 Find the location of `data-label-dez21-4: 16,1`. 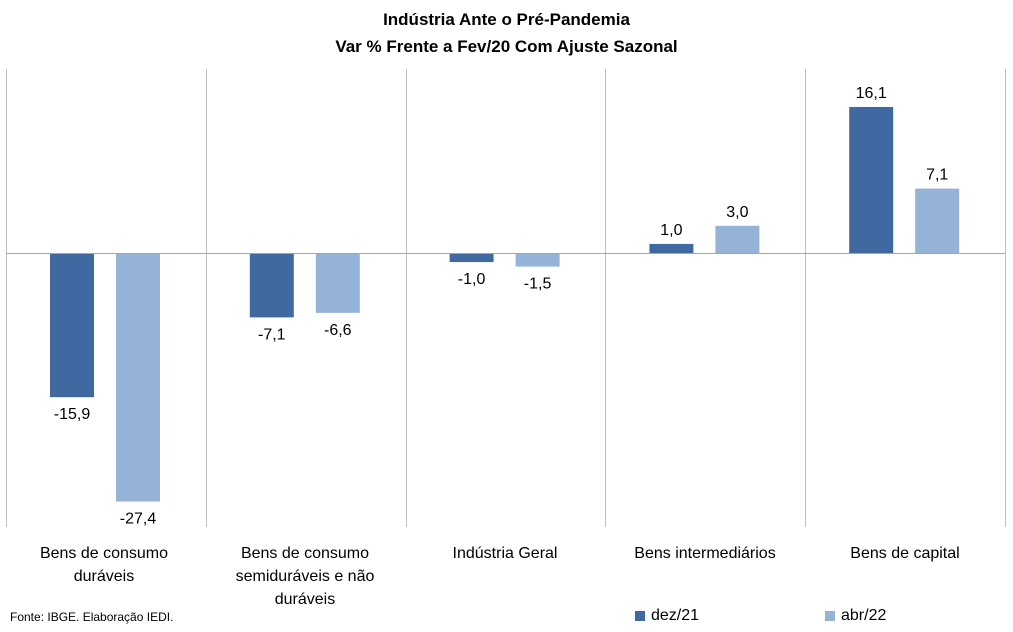

data-label-dez21-4: 16,1 is located at coordinates (871, 93).